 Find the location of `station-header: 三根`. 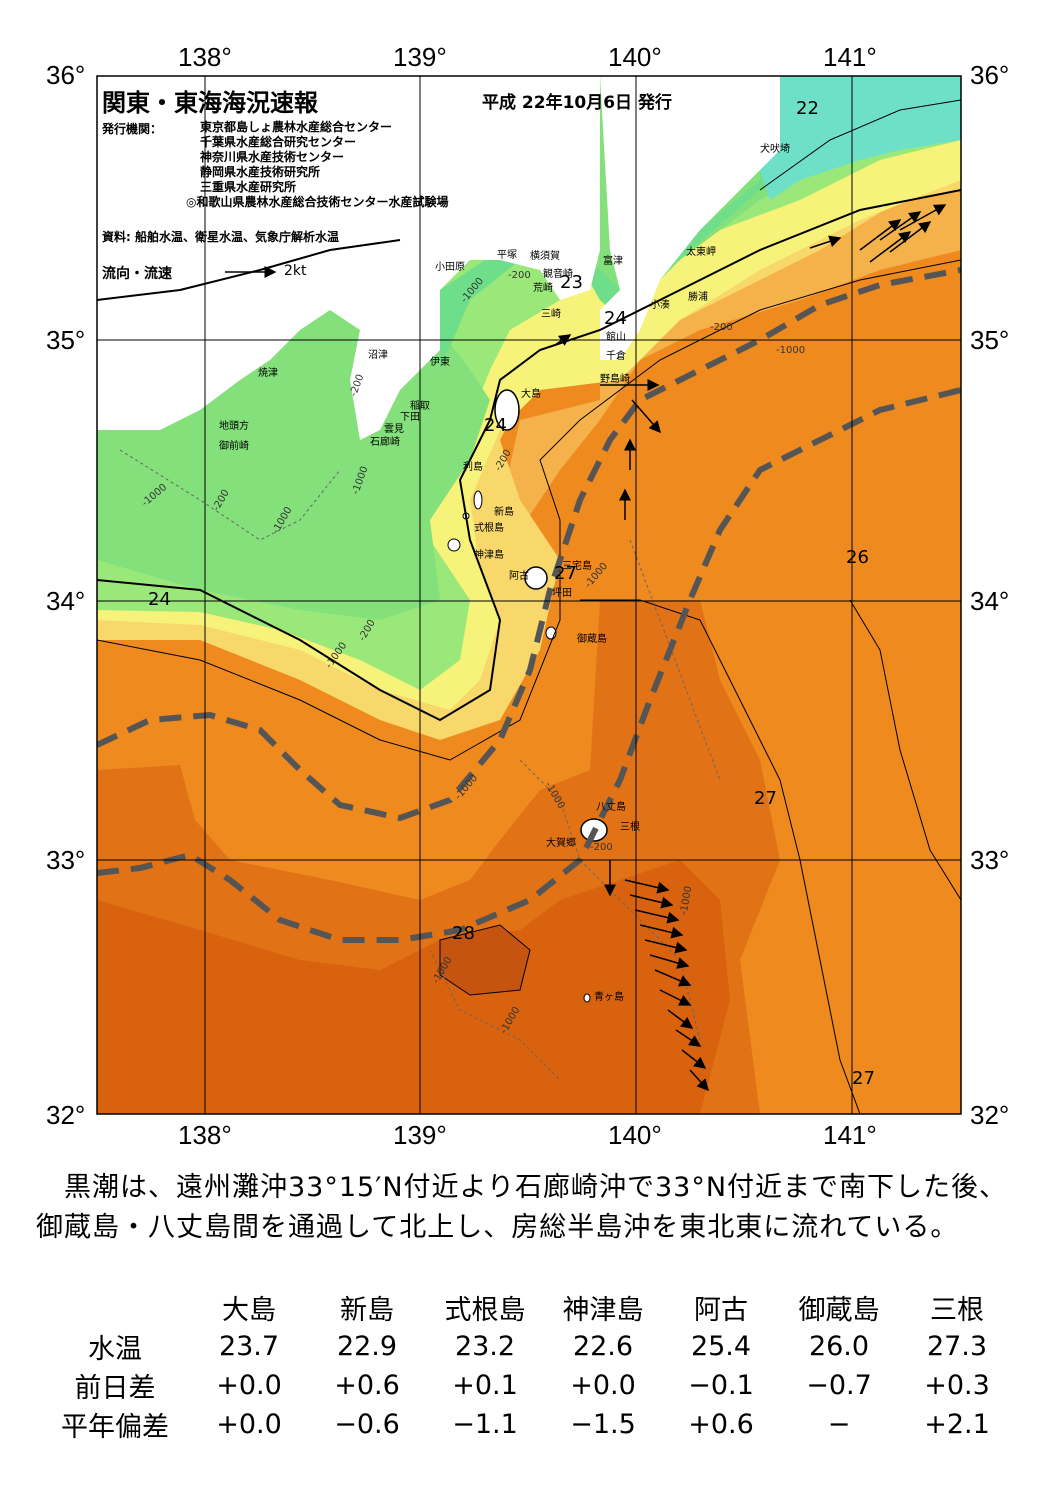

station-header: 三根 is located at coordinates (957, 1310).